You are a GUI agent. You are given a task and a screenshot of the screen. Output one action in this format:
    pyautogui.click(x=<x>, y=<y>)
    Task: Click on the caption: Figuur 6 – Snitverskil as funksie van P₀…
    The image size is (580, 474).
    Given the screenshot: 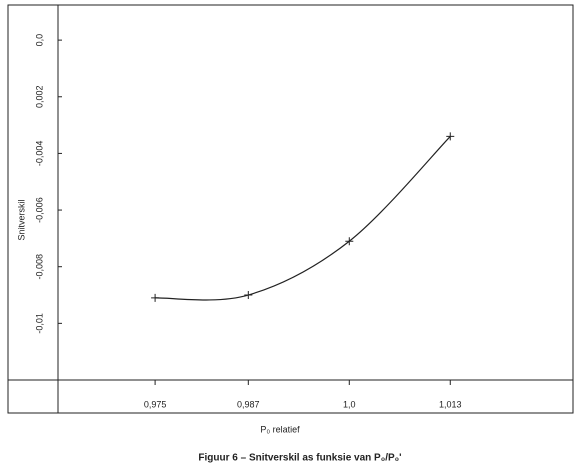 What is the action you would take?
    pyautogui.click(x=299, y=458)
    